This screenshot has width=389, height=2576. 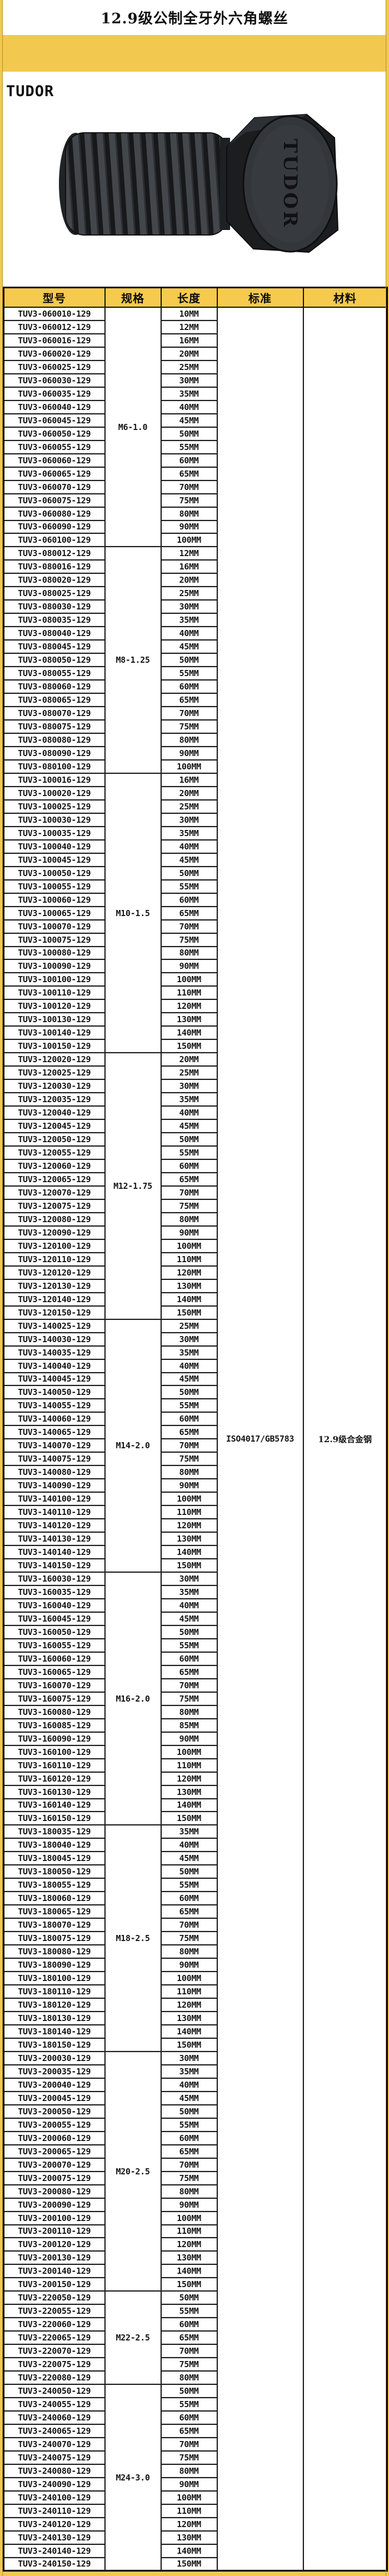 What do you see at coordinates (195, 1445) in the screenshot?
I see `table-row: TUV3-140070-129 70MM` at bounding box center [195, 1445].